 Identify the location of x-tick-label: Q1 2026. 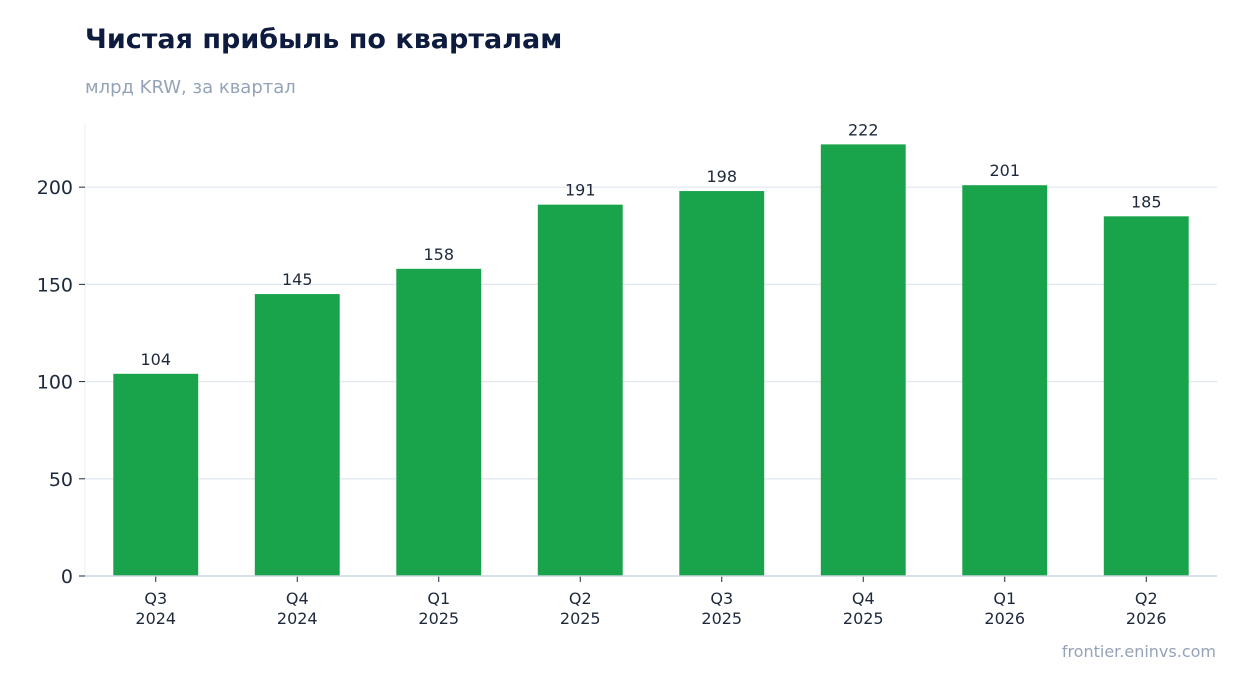
(1004, 608).